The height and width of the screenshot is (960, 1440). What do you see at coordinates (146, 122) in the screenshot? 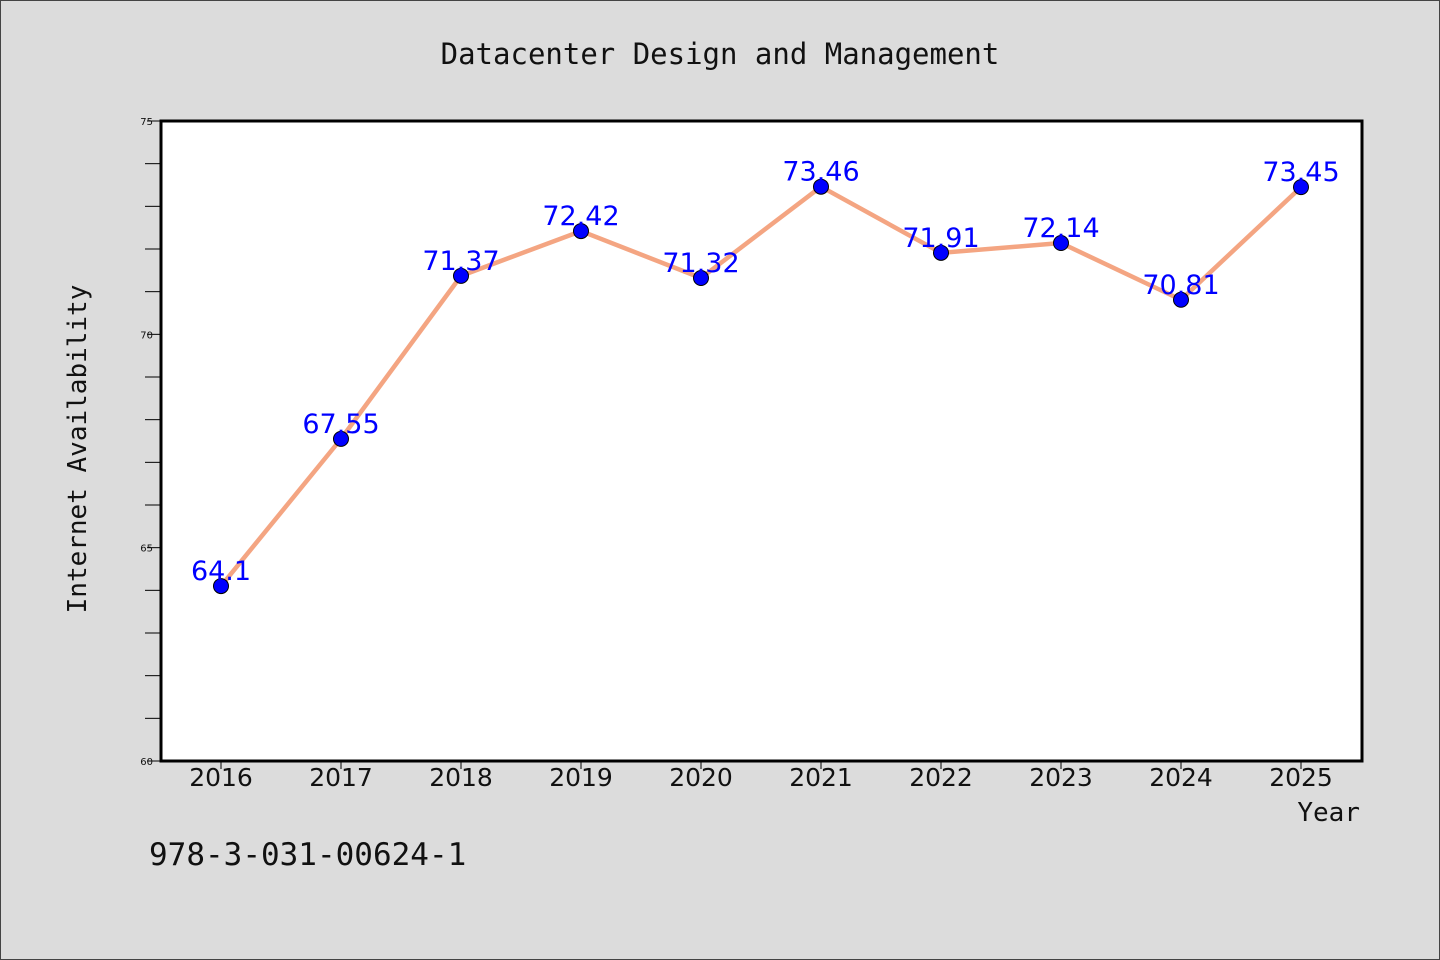
I see `y-tick-label: 75` at bounding box center [146, 122].